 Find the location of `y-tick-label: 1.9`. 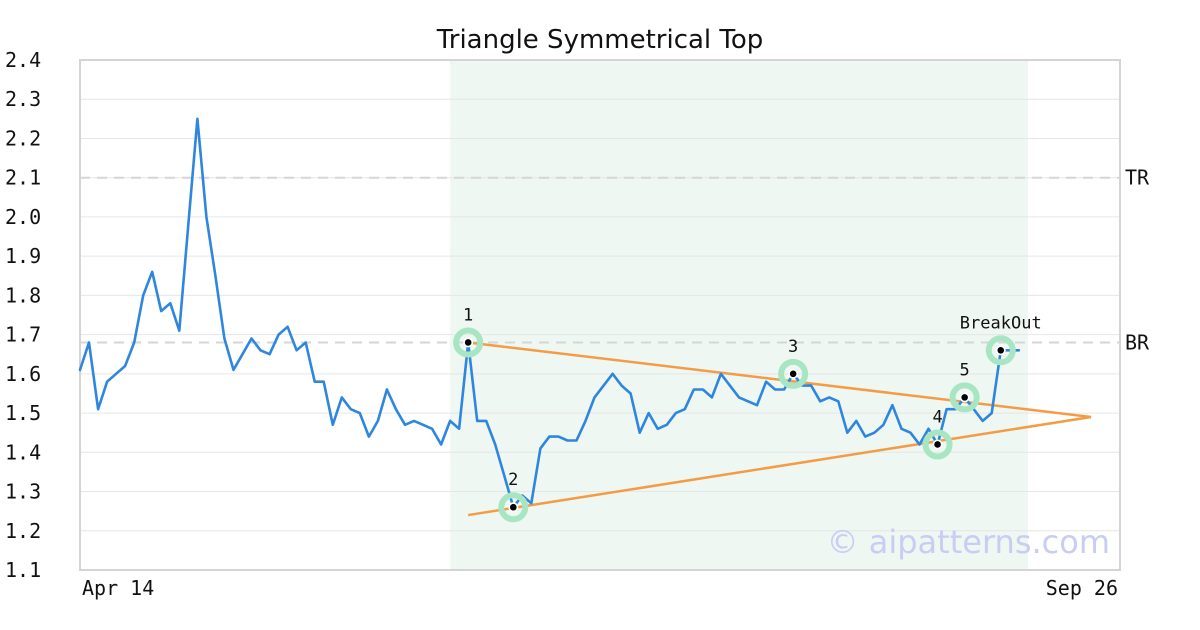

y-tick-label: 1.9 is located at coordinates (23, 256).